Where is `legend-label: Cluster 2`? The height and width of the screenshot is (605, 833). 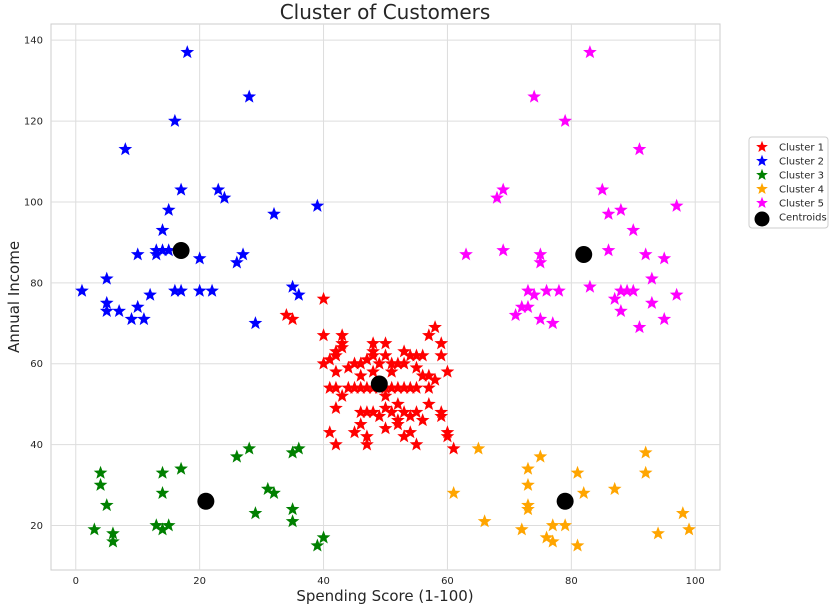
legend-label: Cluster 2 is located at coordinates (801, 162).